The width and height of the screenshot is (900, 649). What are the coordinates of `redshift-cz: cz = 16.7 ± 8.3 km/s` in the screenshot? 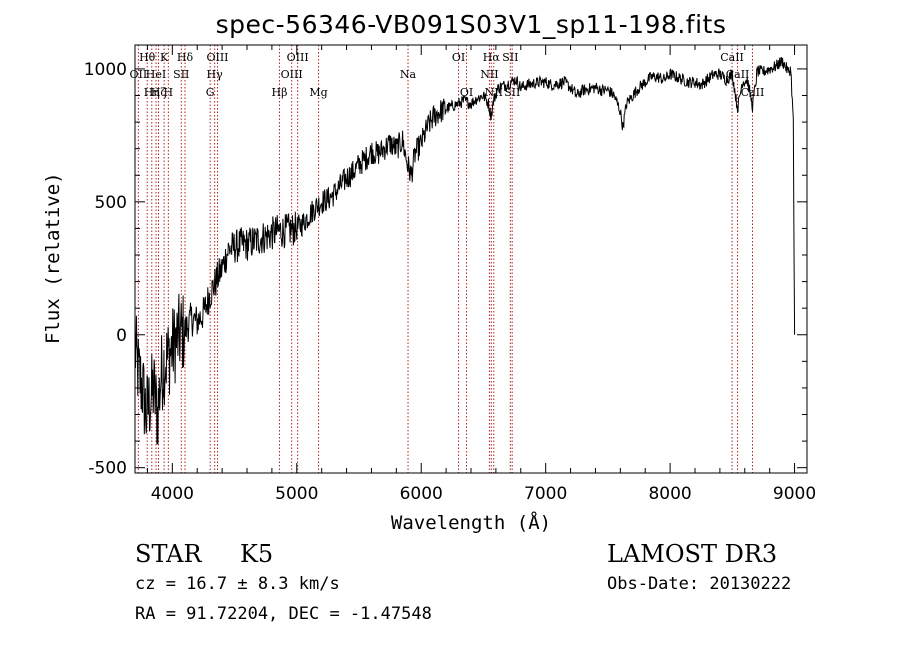 It's located at (237, 584).